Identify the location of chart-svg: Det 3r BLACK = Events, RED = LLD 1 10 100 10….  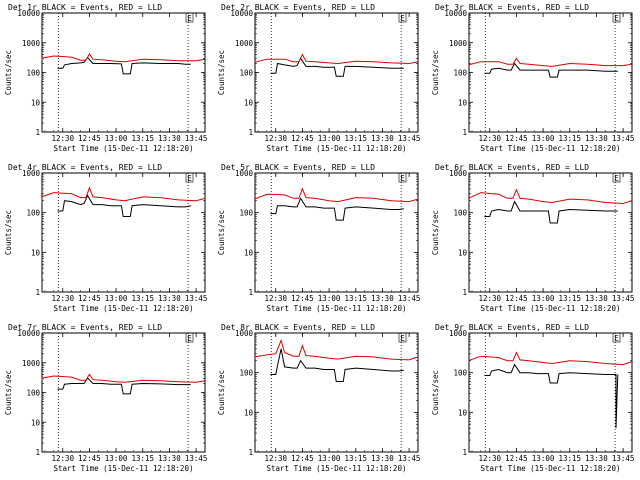
(533, 78).